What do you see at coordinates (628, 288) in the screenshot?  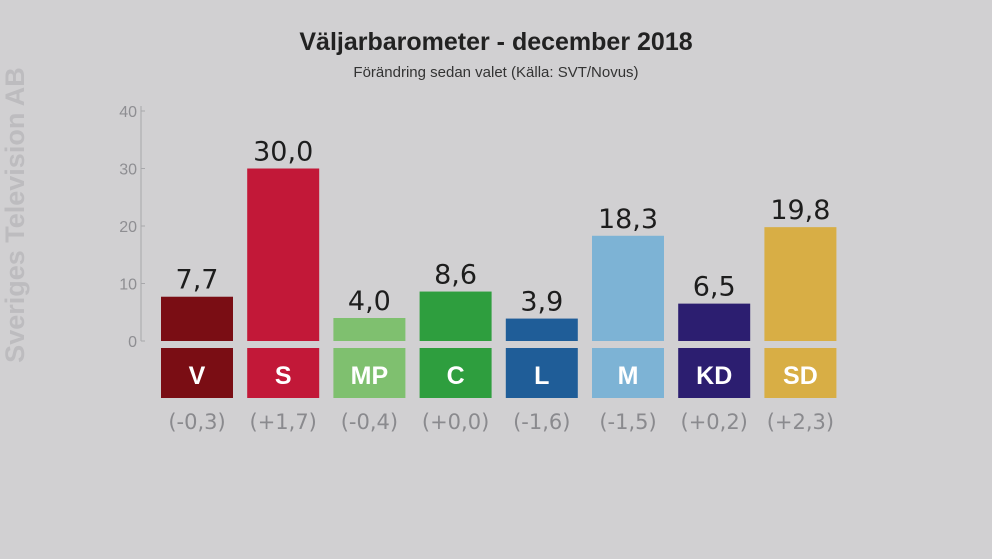 I see `bar-m` at bounding box center [628, 288].